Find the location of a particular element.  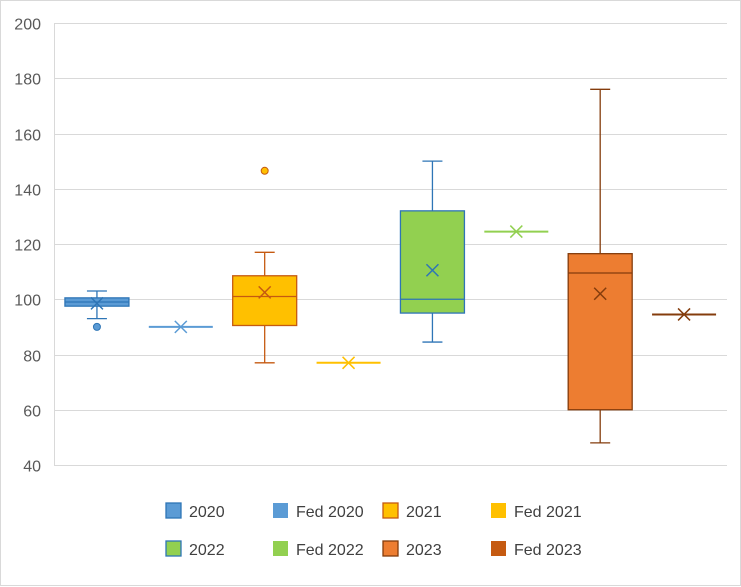

legend-label: Fed 2021 is located at coordinates (548, 512).